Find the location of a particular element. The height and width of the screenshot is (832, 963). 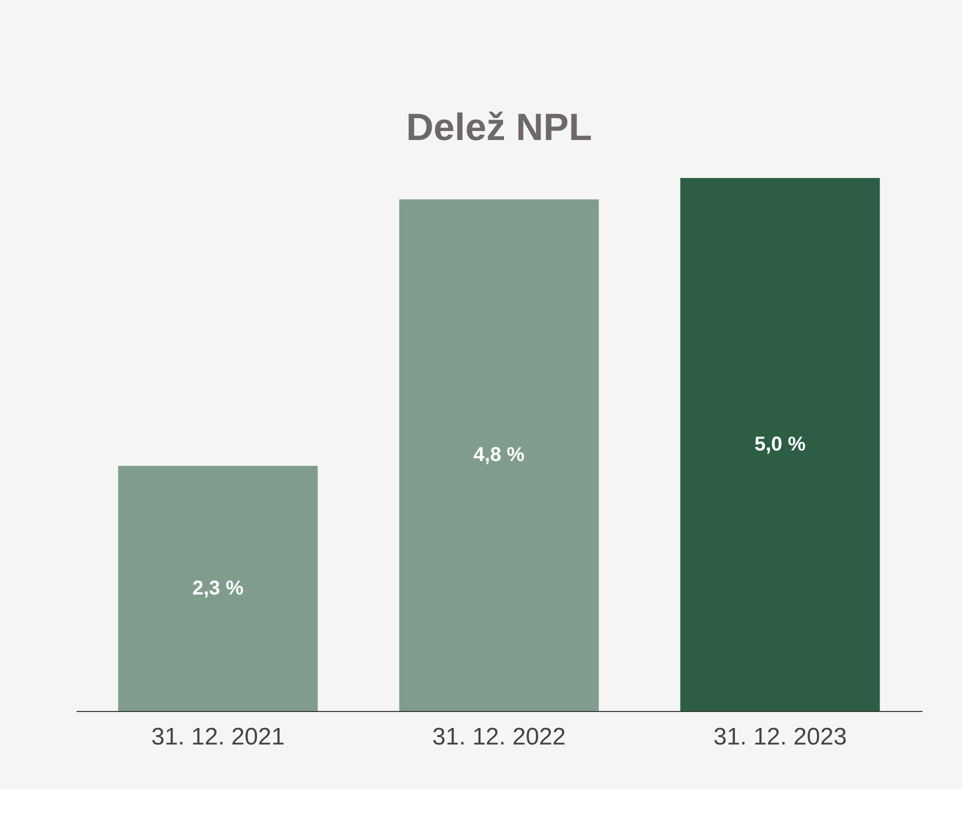

data-label: 5,0 % is located at coordinates (780, 445).